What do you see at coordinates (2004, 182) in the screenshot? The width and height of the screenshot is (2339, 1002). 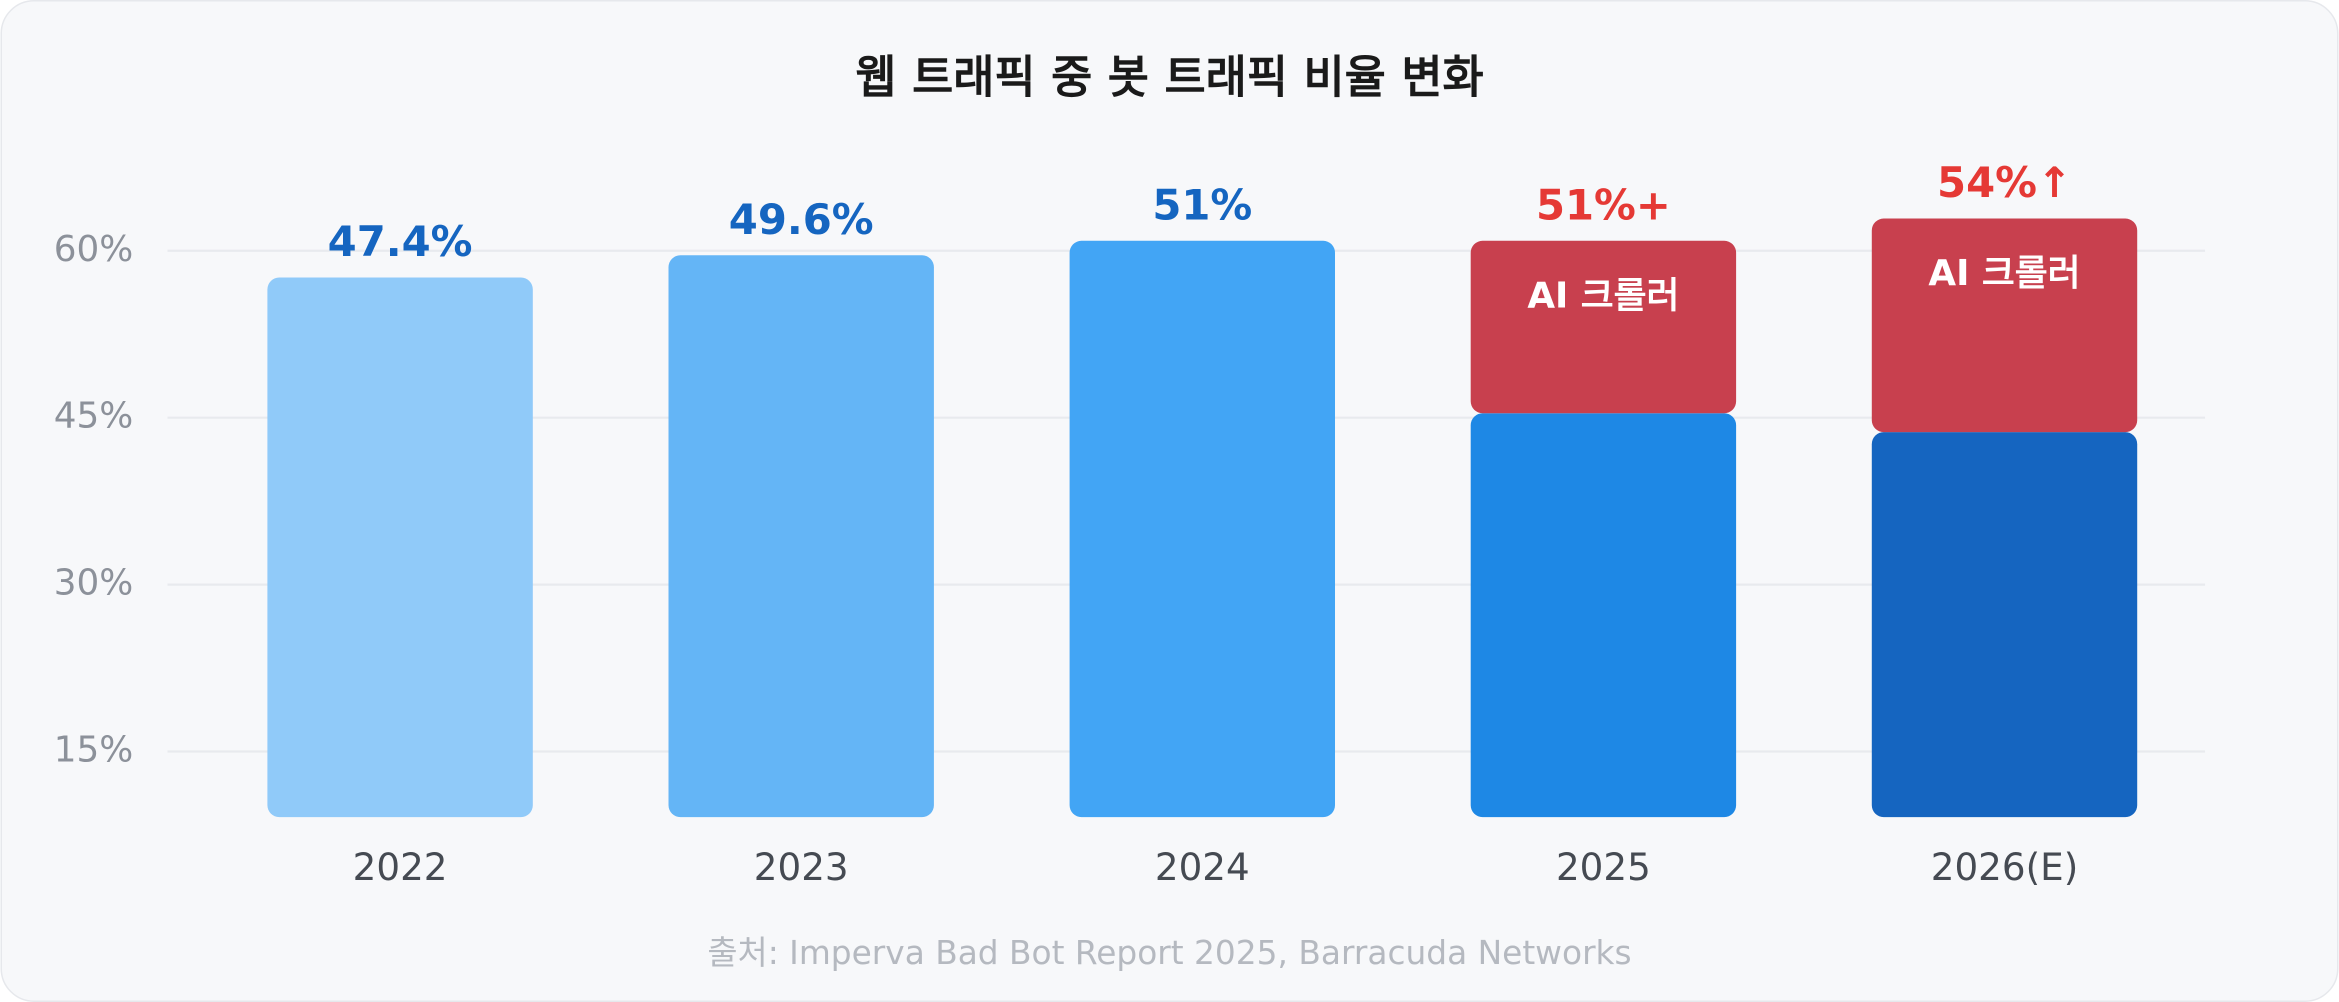 I see `value-annotation: 54%↑` at bounding box center [2004, 182].